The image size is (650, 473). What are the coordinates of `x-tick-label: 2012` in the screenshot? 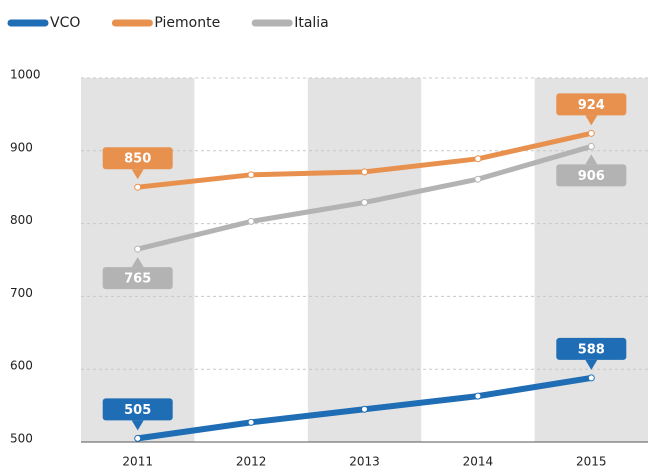 It's located at (251, 462).